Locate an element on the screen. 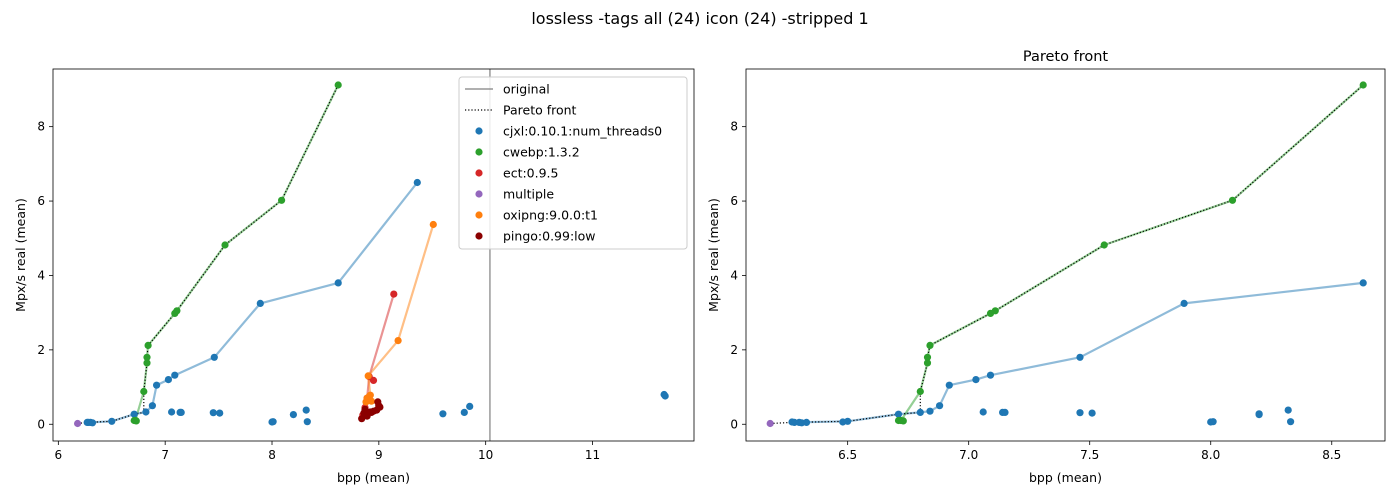 The height and width of the screenshot is (500, 1400). x-axis-label: bpp (mean) is located at coordinates (373, 477).